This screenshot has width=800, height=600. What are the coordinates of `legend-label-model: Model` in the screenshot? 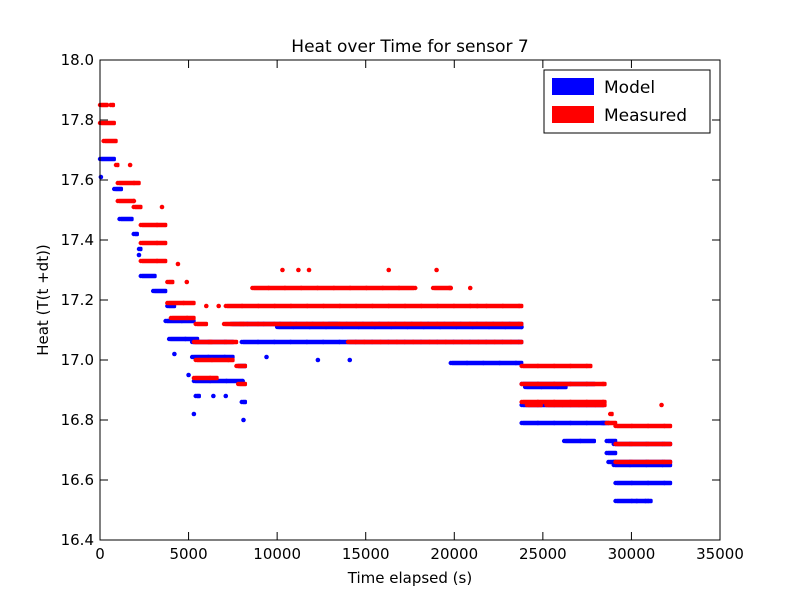 It's located at (629, 88).